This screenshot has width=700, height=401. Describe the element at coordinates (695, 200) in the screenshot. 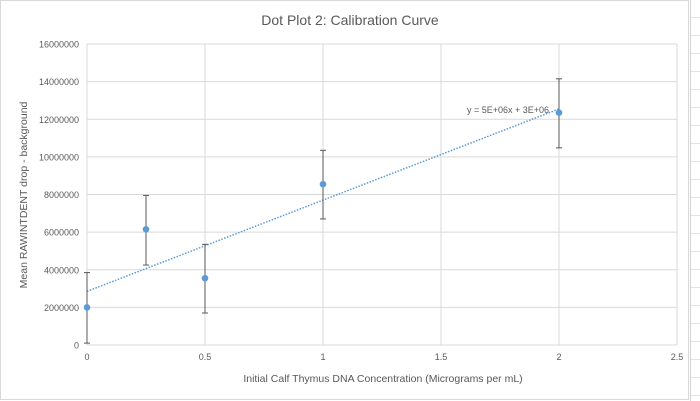

I see `spreadsheet-grid-edge` at that location.